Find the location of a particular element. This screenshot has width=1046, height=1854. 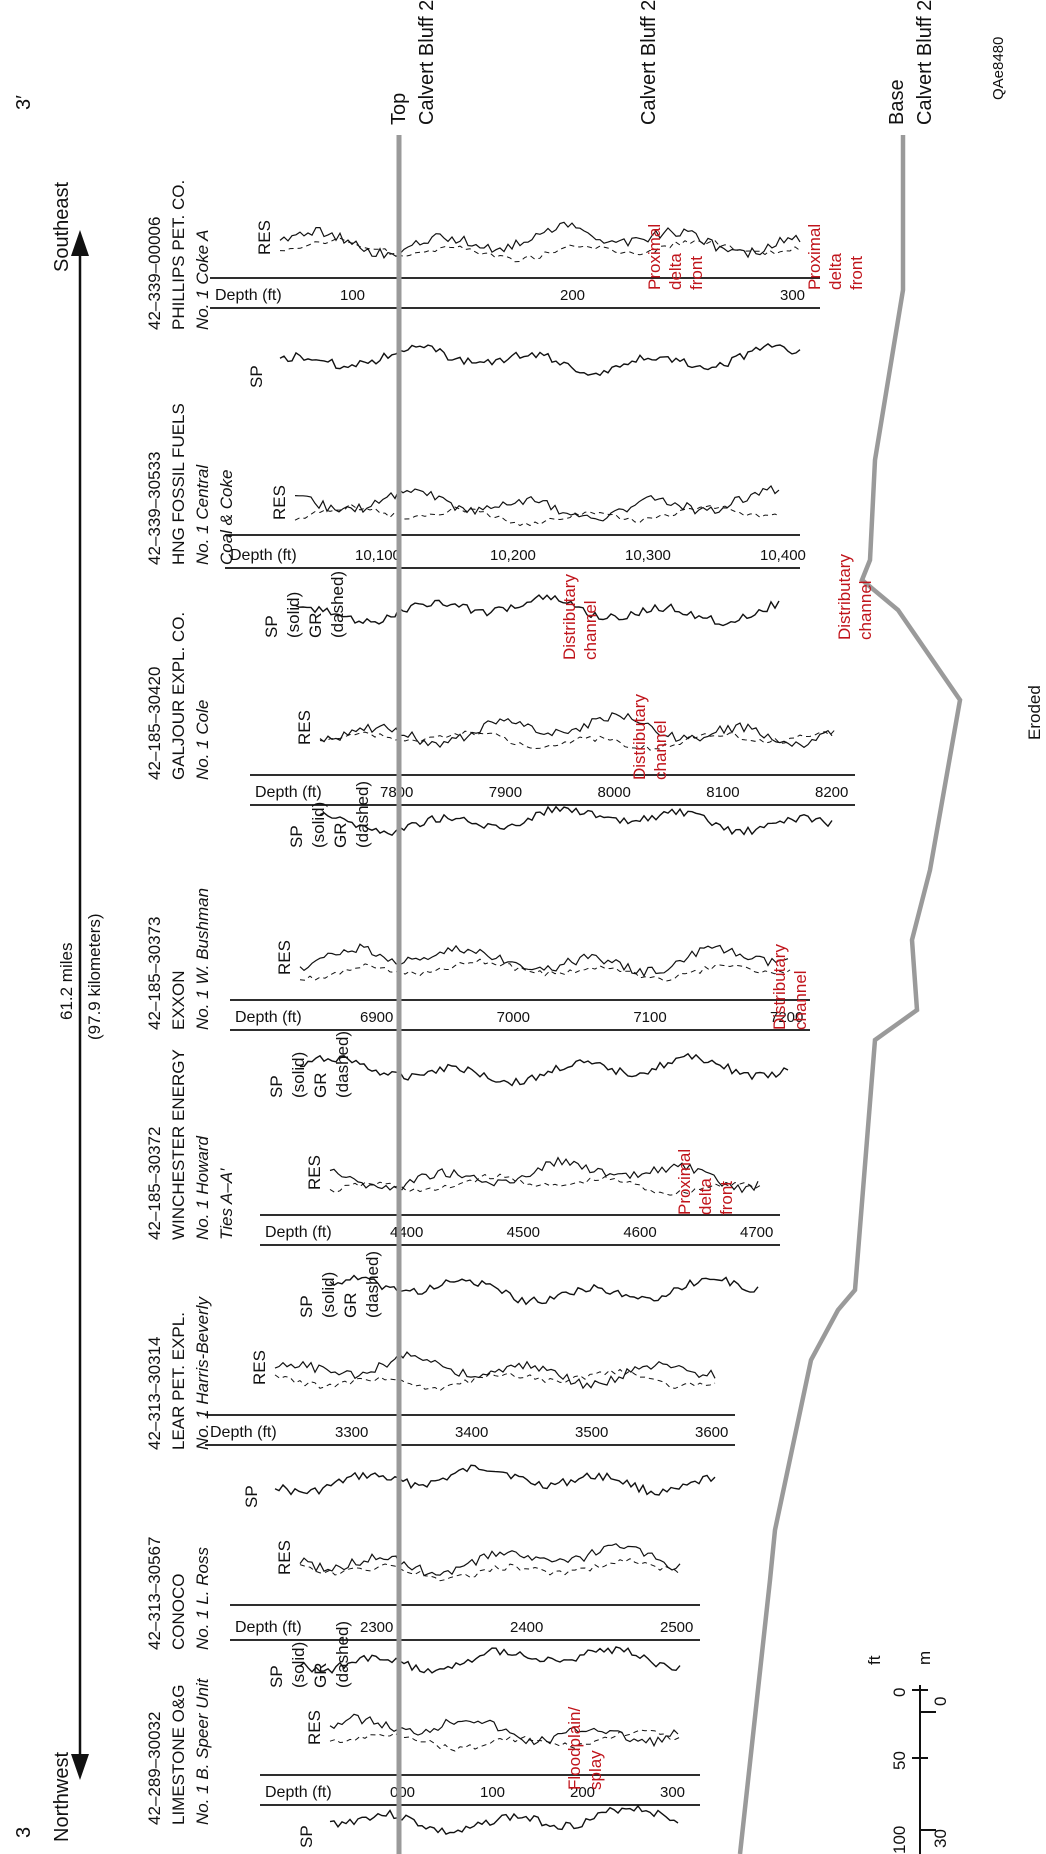

scale-bar: ft m 0 50 100 0 30 is located at coordinates (907, 1752).